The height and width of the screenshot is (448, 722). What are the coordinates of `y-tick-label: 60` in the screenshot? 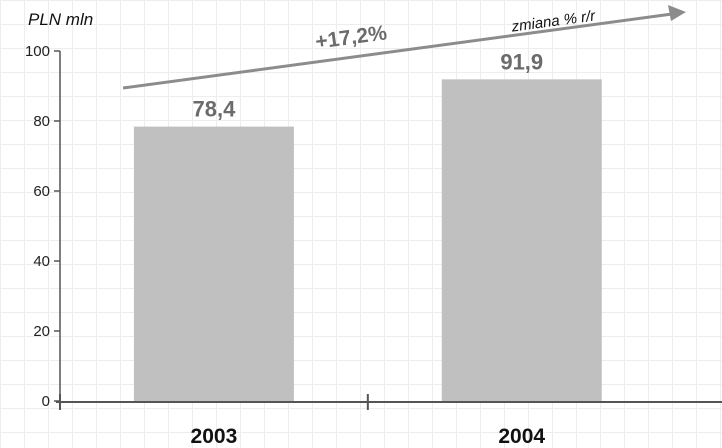 It's located at (41, 191).